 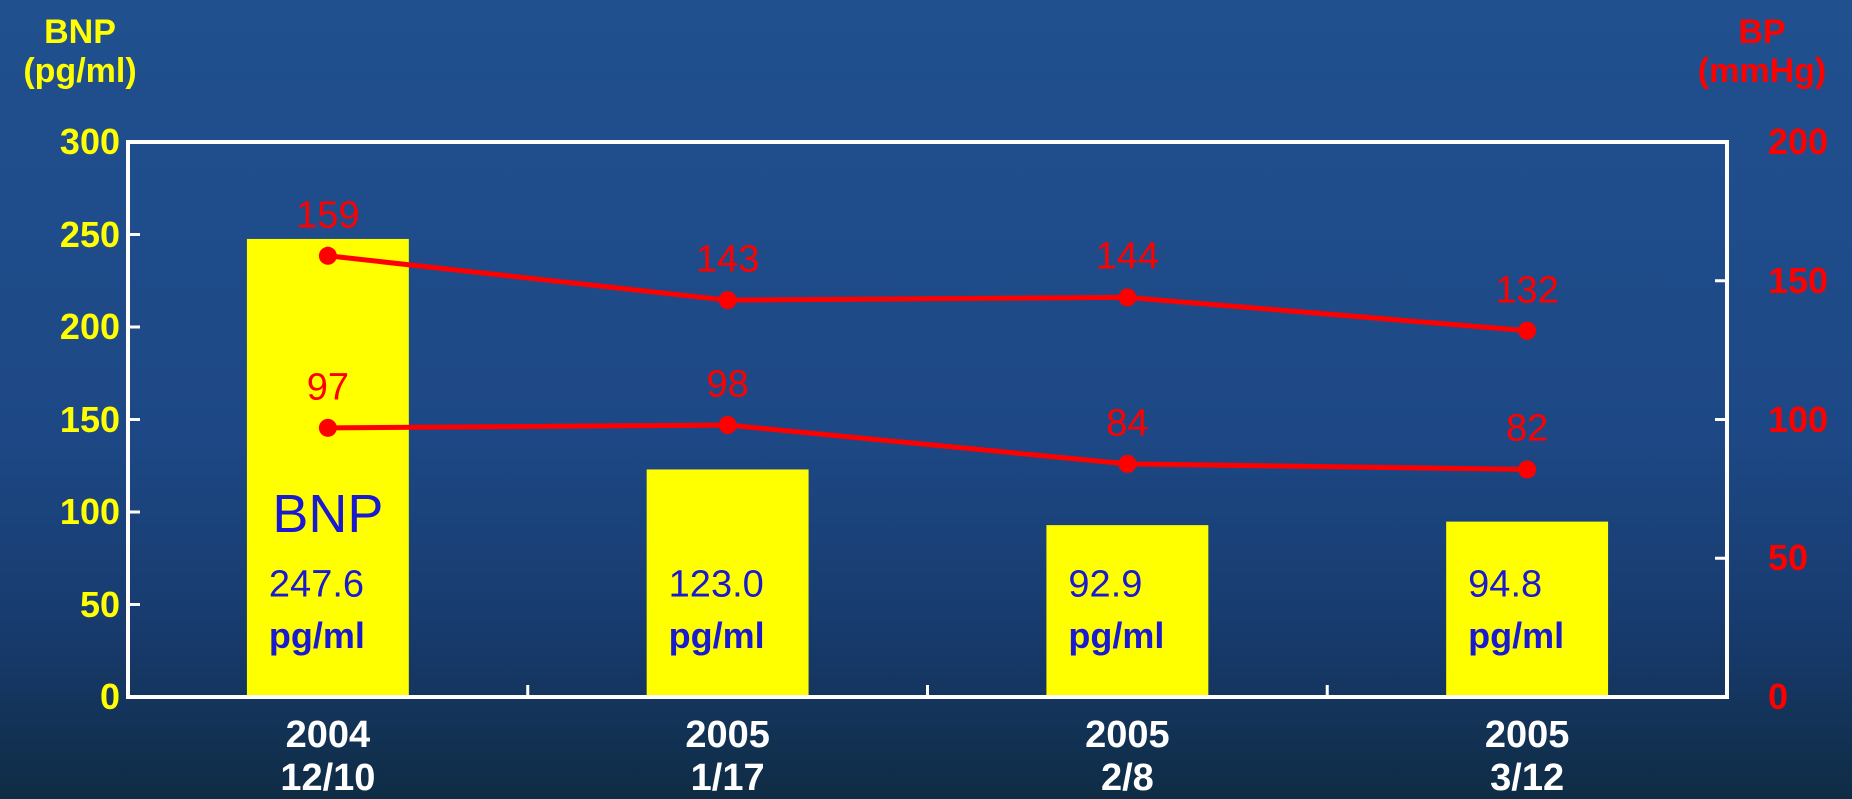 I want to click on y-tick-label: 0, so click(x=109, y=696).